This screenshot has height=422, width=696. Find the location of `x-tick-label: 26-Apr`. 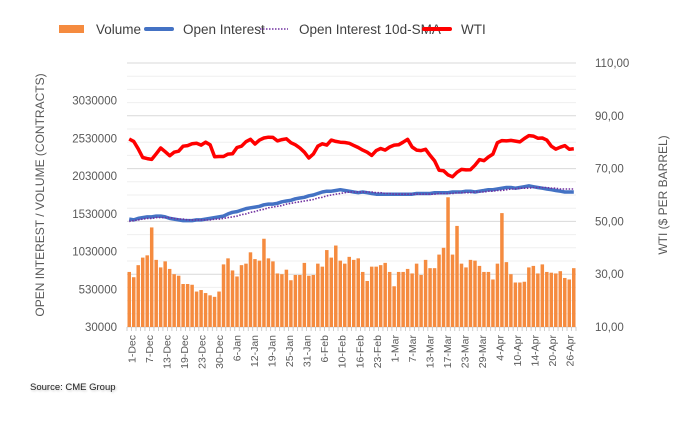

x-tick-label: 26-Apr is located at coordinates (571, 350).